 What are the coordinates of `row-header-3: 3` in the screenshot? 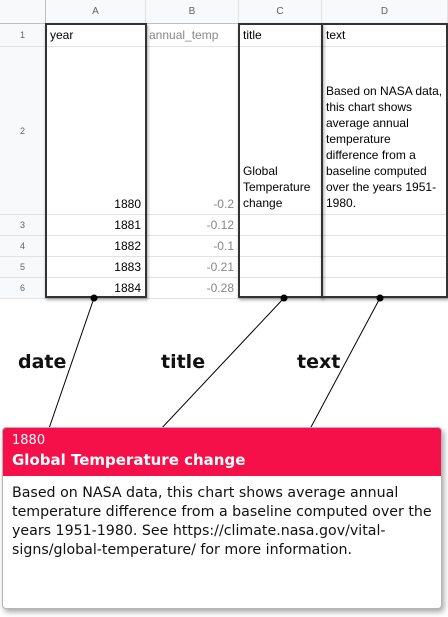 It's located at (23, 225).